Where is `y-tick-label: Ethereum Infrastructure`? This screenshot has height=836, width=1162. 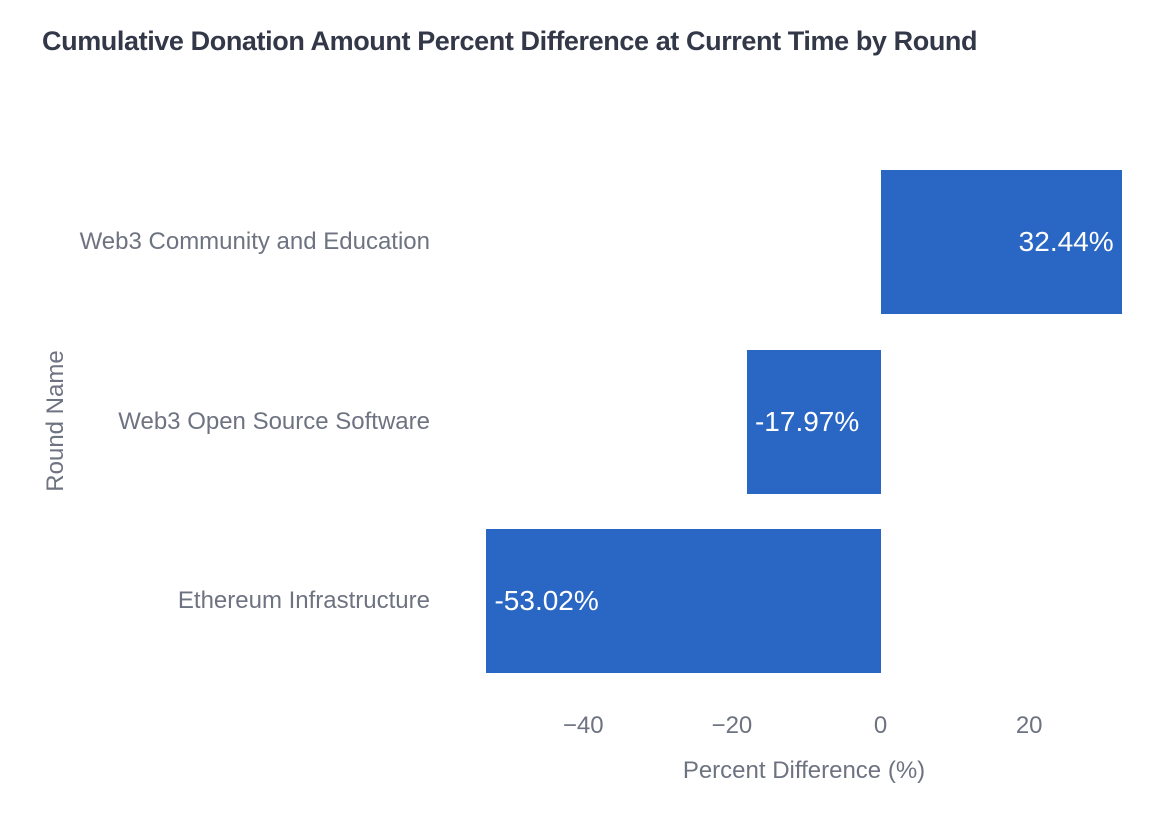
y-tick-label: Ethereum Infrastructure is located at coordinates (303, 601).